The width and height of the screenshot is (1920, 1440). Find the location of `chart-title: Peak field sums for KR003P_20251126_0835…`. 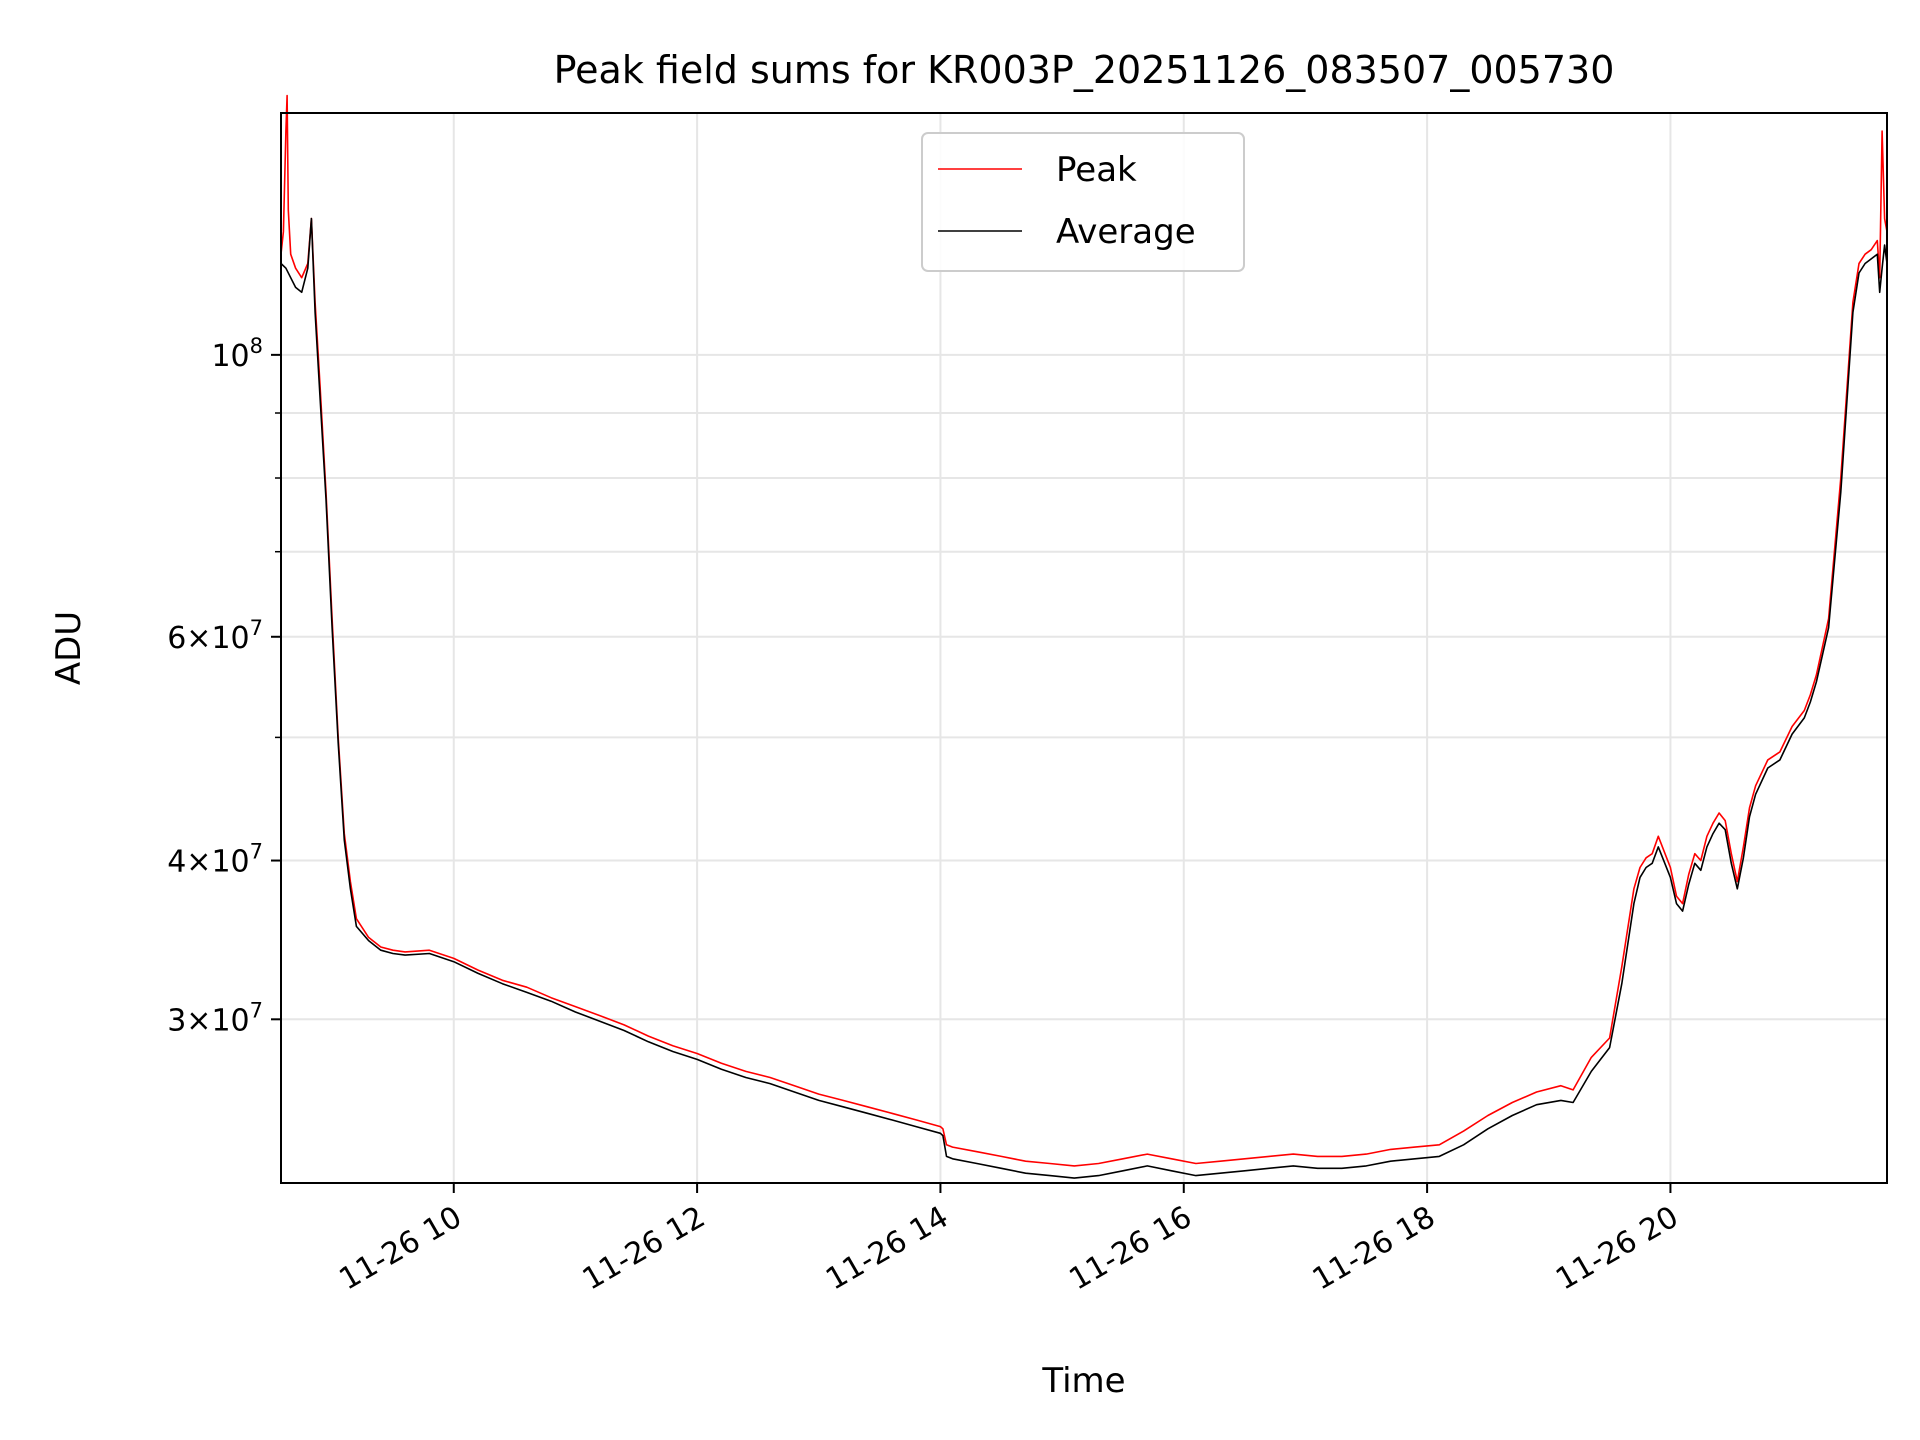

chart-title: Peak field sums for KR003P_20251126_0835… is located at coordinates (1084, 70).